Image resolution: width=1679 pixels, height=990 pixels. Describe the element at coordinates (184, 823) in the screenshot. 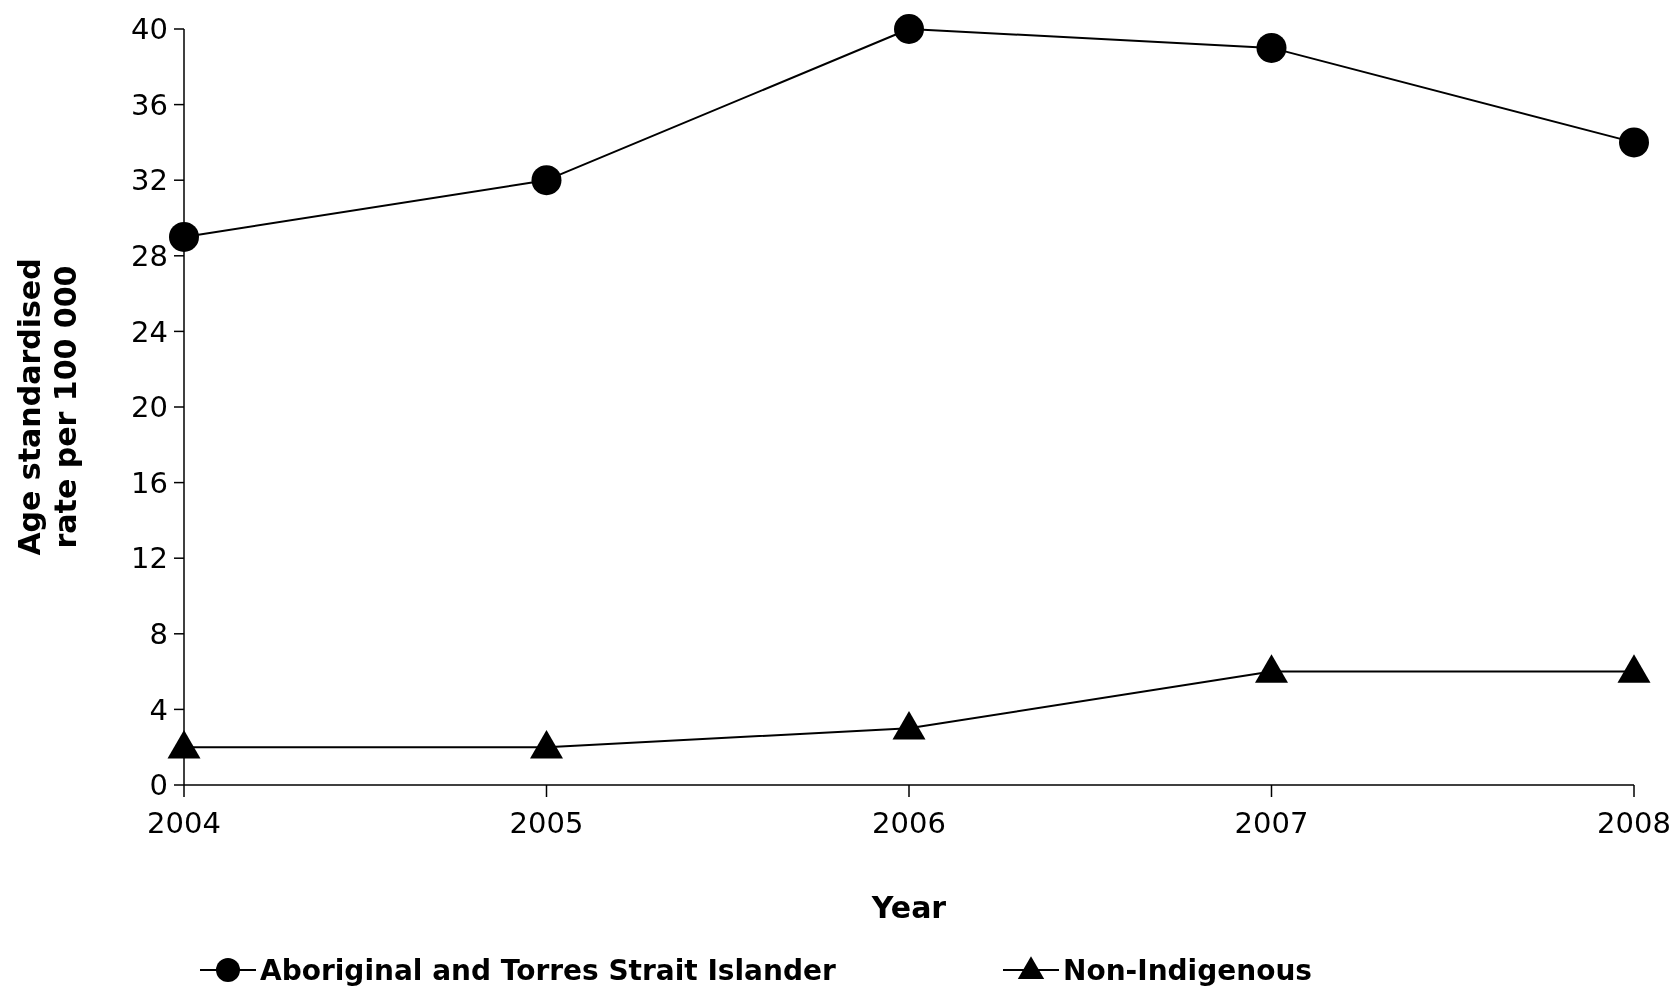

I see `x-tick-label: 2004` at that location.